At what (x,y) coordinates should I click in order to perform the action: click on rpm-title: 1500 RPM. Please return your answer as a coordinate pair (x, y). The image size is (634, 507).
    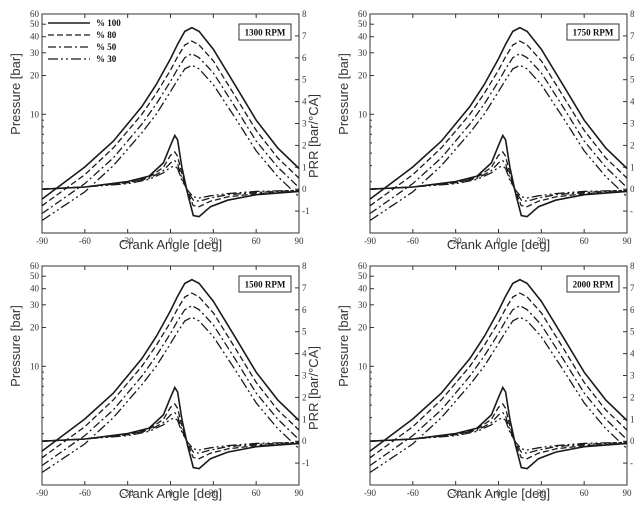
    Looking at the image, I should click on (265, 285).